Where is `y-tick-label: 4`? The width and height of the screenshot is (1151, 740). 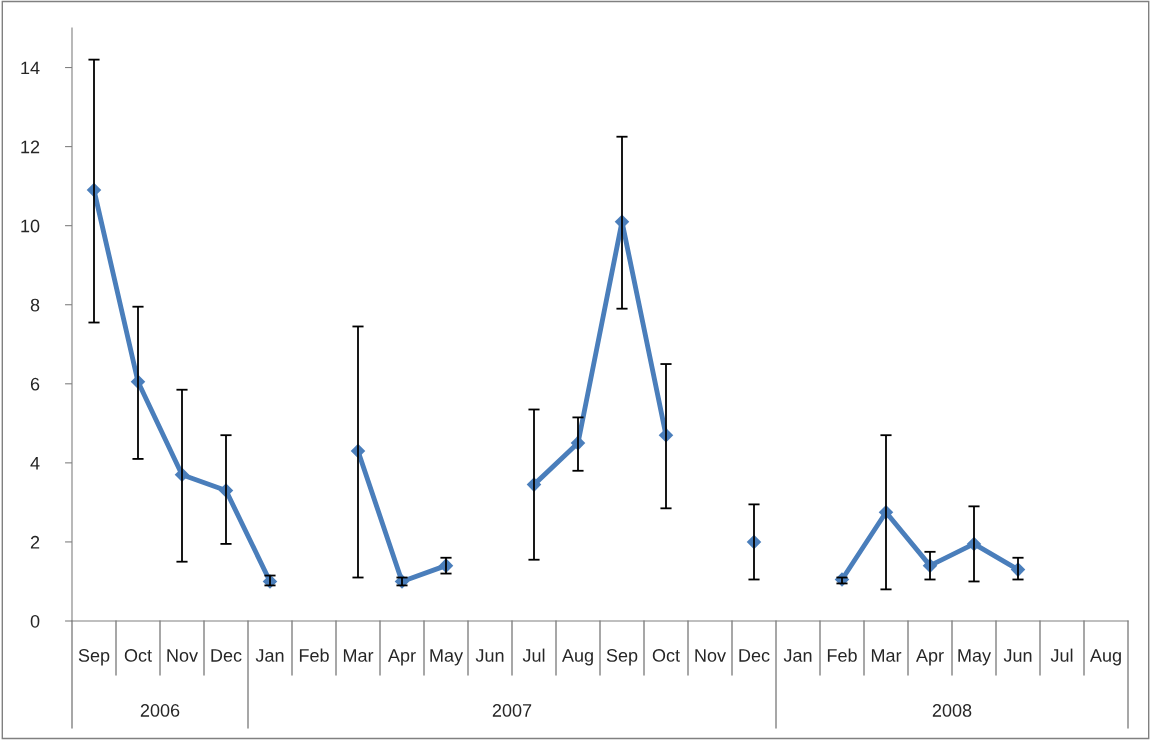
y-tick-label: 4 is located at coordinates (35, 463).